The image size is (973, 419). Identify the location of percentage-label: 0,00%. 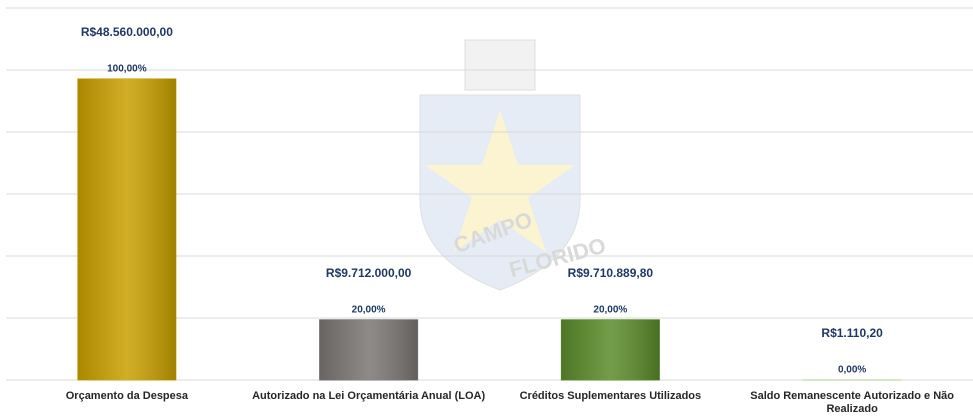
(852, 370).